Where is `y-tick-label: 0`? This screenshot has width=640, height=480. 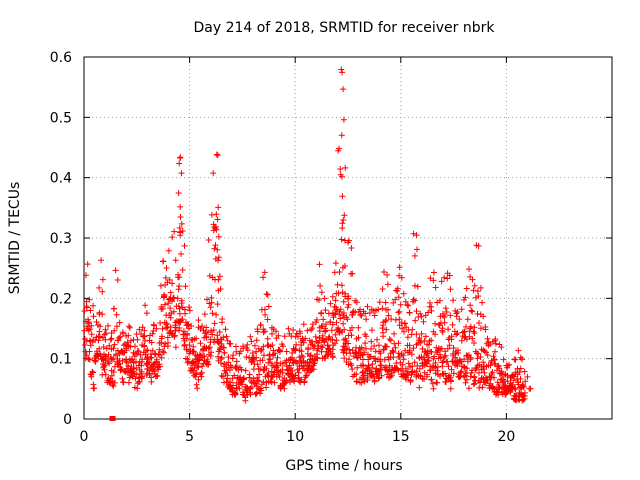 y-tick-label: 0 is located at coordinates (67, 420).